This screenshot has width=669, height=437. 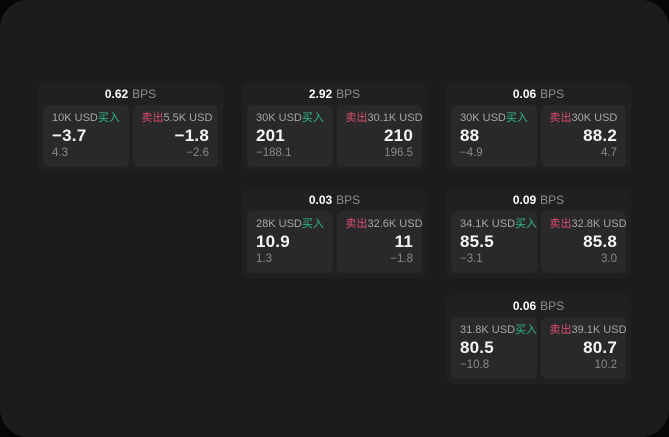 I want to click on sell-price: 210, so click(x=398, y=135).